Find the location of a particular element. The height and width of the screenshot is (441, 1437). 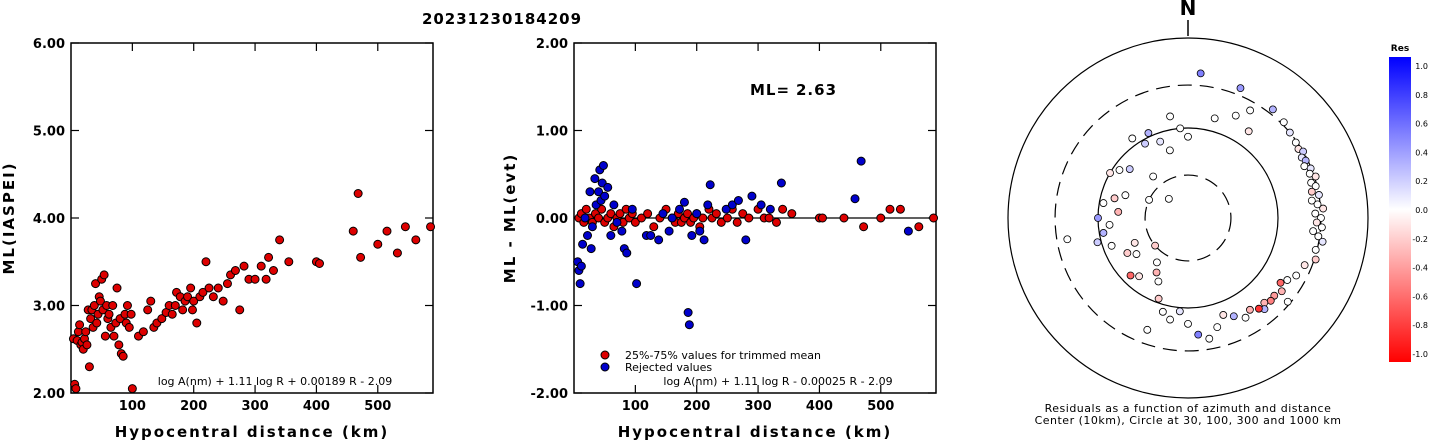

colorbar-tick-label: -0.8 is located at coordinates (1420, 325).